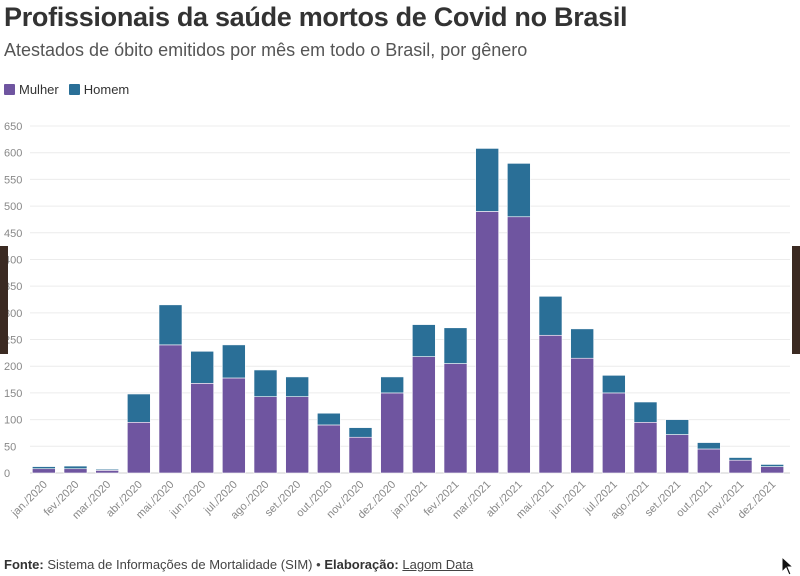 The width and height of the screenshot is (800, 576). Describe the element at coordinates (788, 566) in the screenshot. I see `mouse-cursor-icon` at that location.